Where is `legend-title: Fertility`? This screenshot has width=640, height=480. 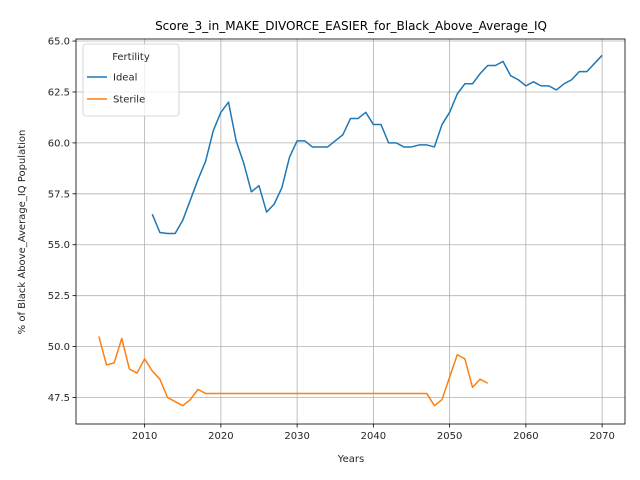
legend-title: Fertility is located at coordinates (131, 57).